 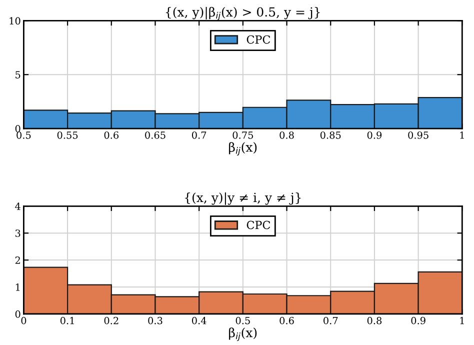 I want to click on x-tick-label: 0.3, so click(x=155, y=320).